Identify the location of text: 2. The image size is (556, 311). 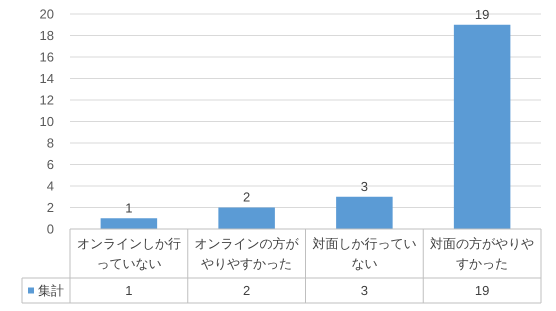
(246, 290).